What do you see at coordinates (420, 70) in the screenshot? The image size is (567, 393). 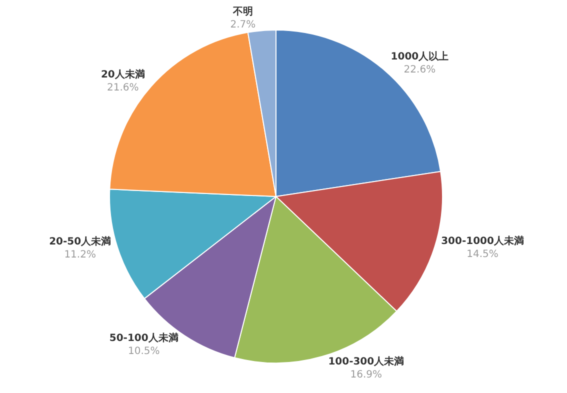 I see `data-label: 22.6%` at bounding box center [420, 70].